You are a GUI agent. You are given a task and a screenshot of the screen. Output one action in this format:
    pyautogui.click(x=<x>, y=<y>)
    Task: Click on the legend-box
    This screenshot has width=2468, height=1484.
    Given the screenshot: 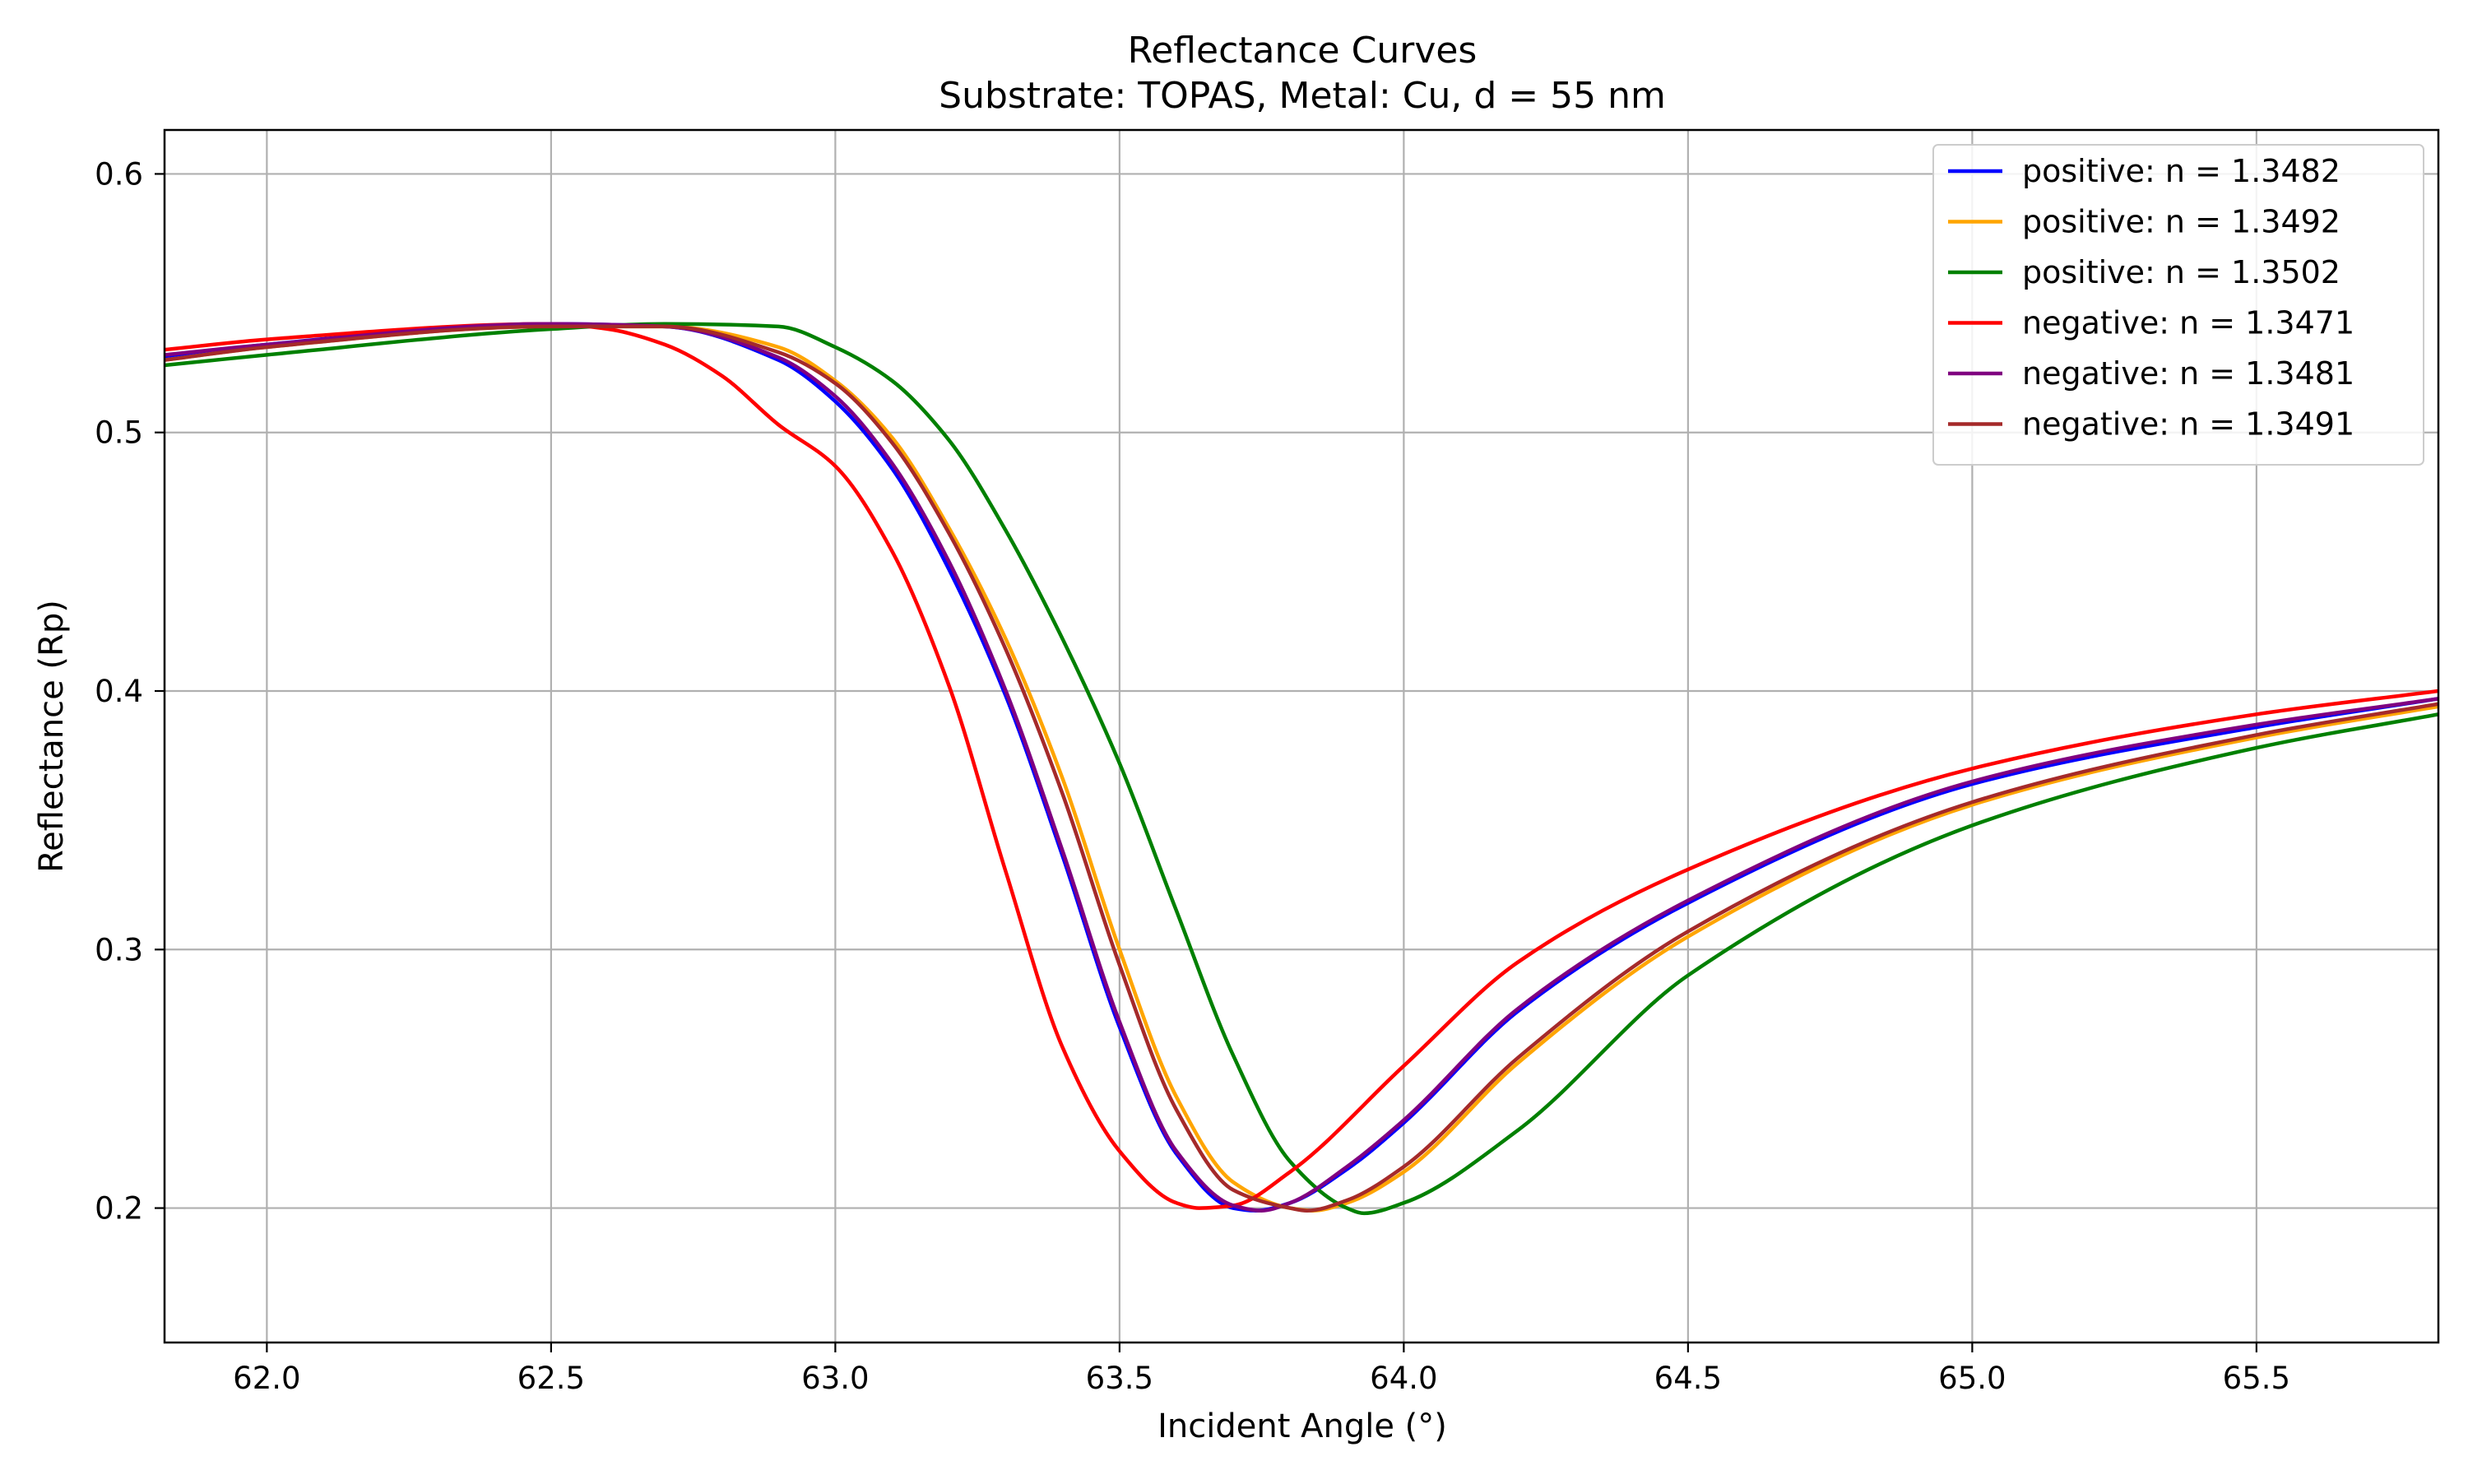 What is the action you would take?
    pyautogui.click(x=2178, y=305)
    